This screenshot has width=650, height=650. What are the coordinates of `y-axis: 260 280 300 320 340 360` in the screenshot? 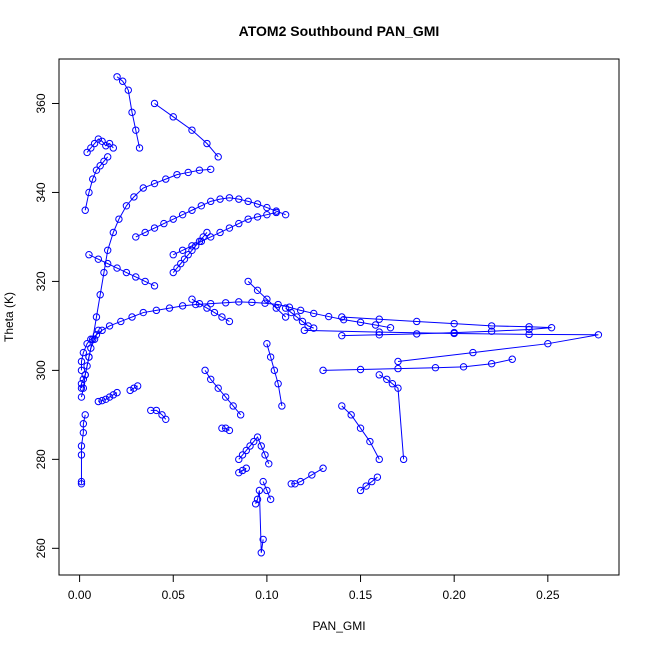 It's located at (47, 325).